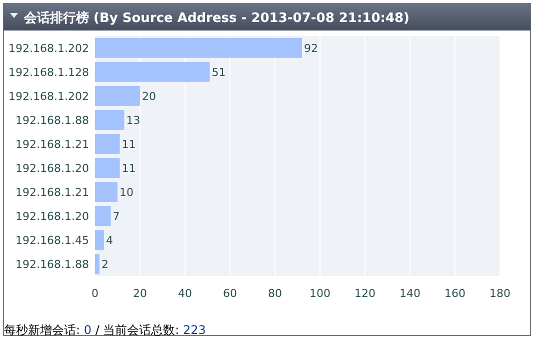 Image resolution: width=543 pixels, height=344 pixels. Describe the element at coordinates (455, 293) in the screenshot. I see `x-tick-label: 160` at that location.